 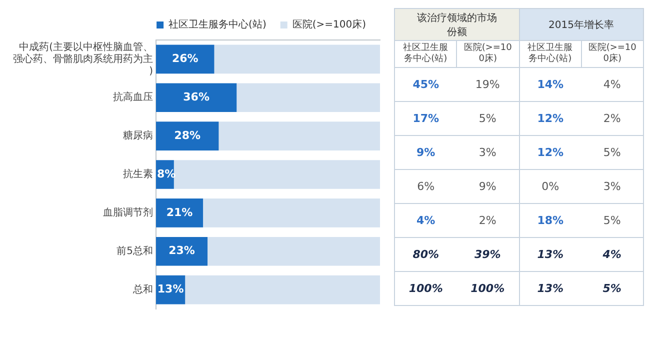 What do you see at coordinates (425, 187) in the screenshot?
I see `text: 6%` at bounding box center [425, 187].